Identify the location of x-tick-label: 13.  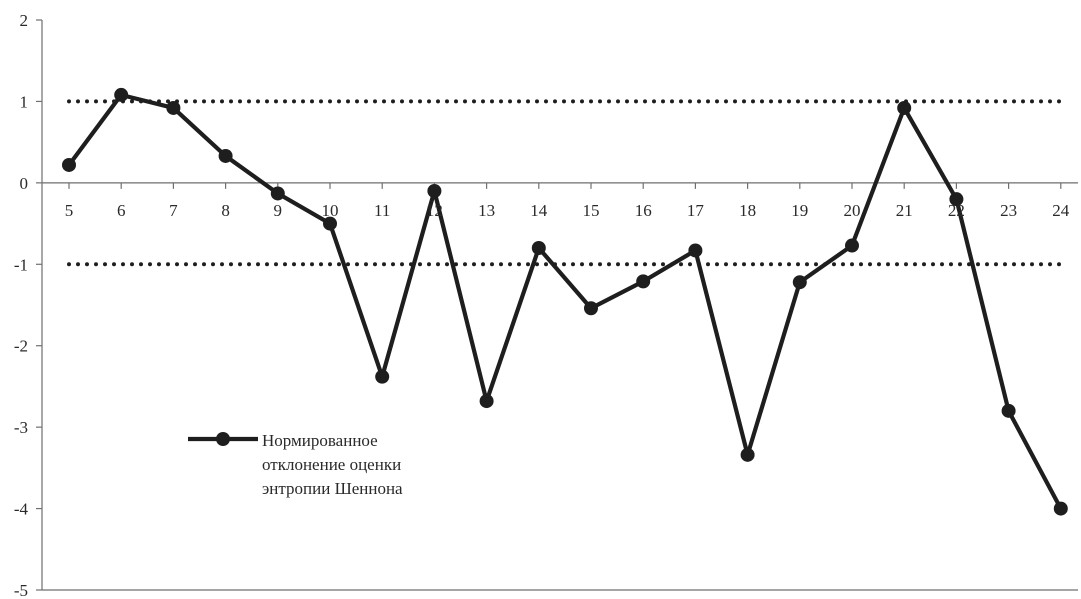
(486, 210).